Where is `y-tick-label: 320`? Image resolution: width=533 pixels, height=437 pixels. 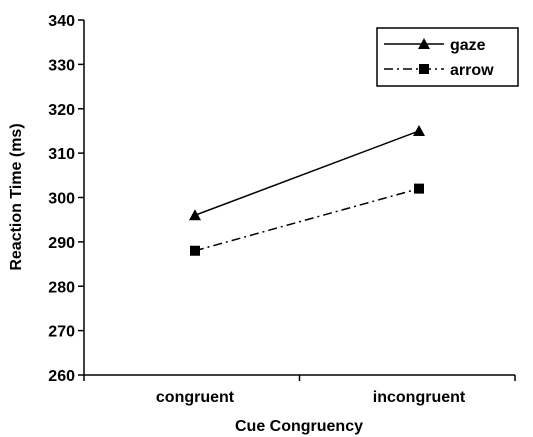
y-tick-label: 320 is located at coordinates (61, 110).